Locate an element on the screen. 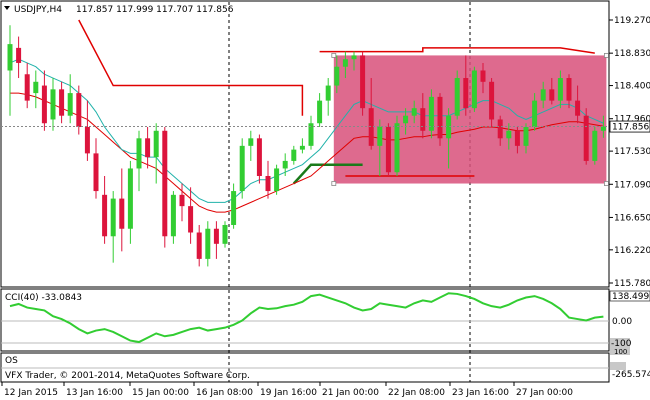 This screenshot has height=400, width=650. time-tick-label: 19 Jan 16:00 is located at coordinates (288, 393).